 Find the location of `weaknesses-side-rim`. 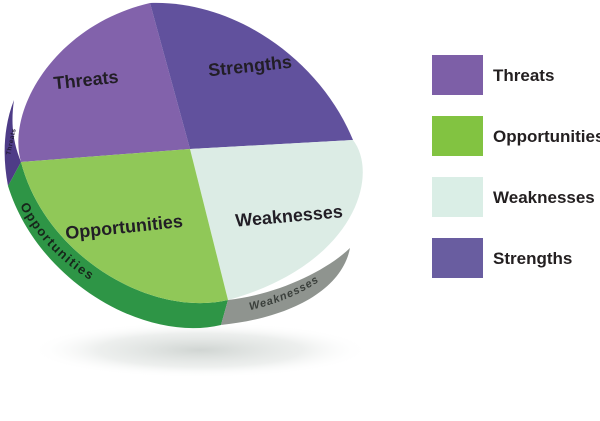

weaknesses-side-rim is located at coordinates (285, 286).